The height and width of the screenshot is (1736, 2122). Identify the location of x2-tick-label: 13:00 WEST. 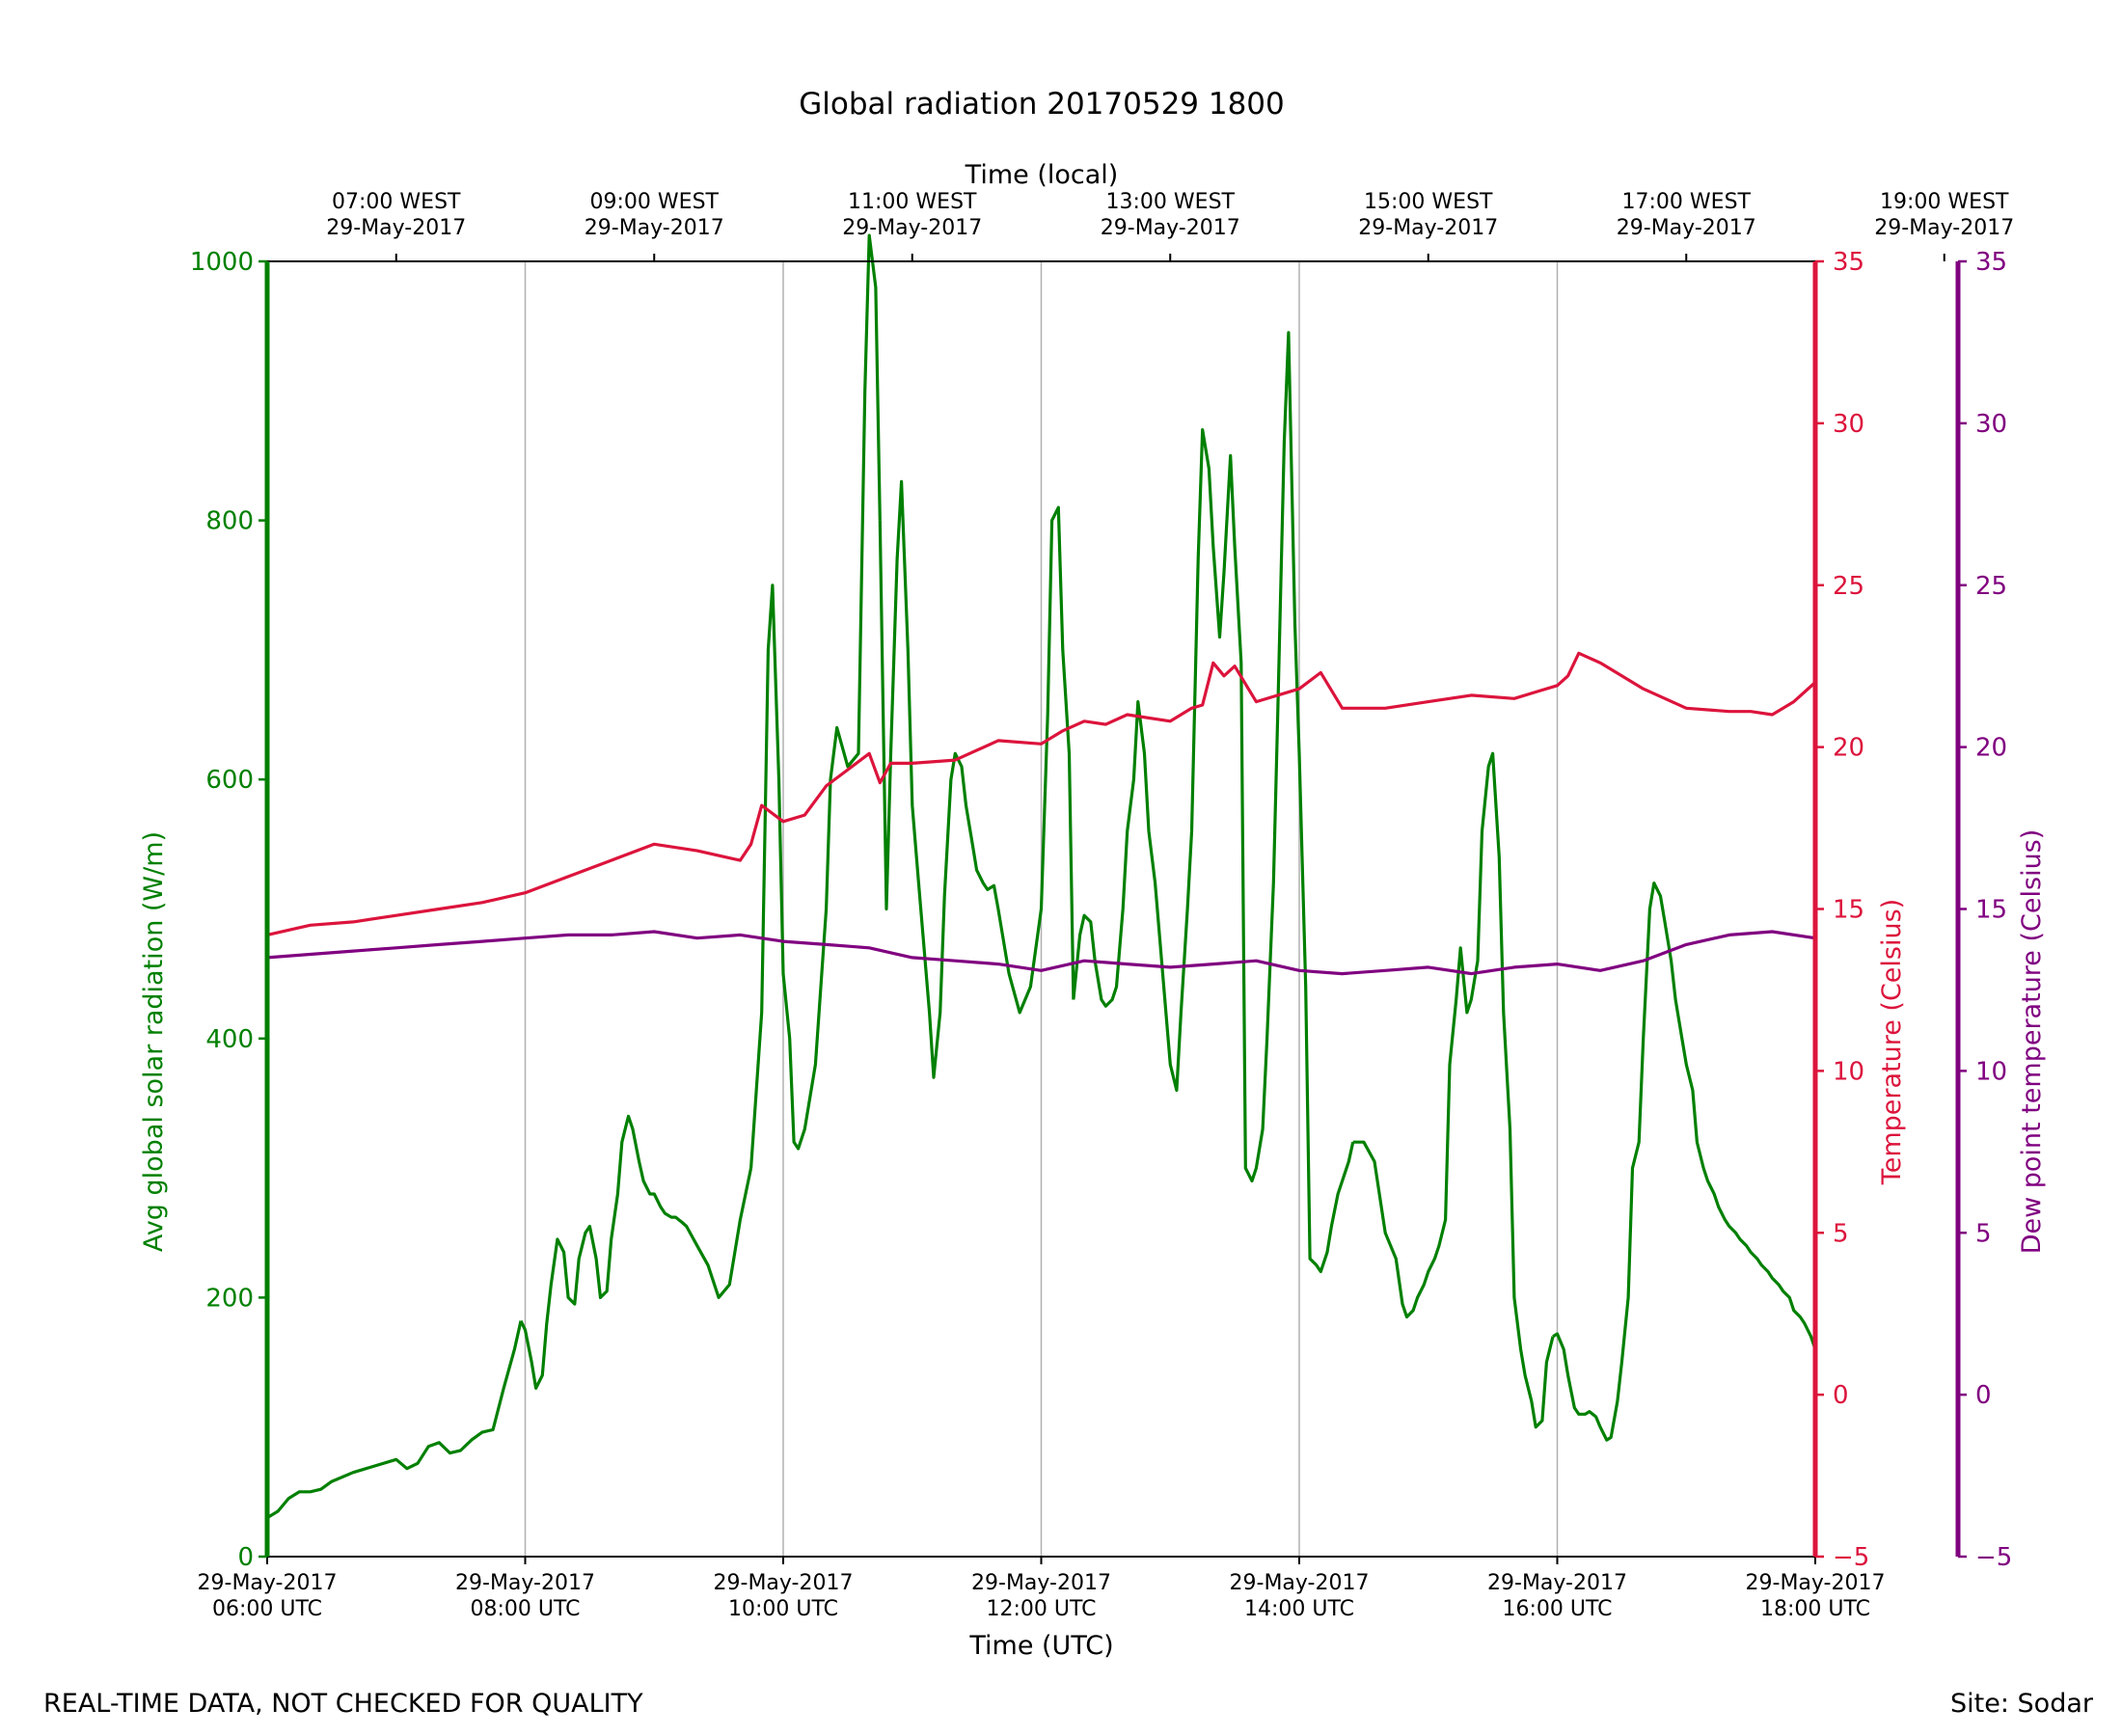
(1171, 202).